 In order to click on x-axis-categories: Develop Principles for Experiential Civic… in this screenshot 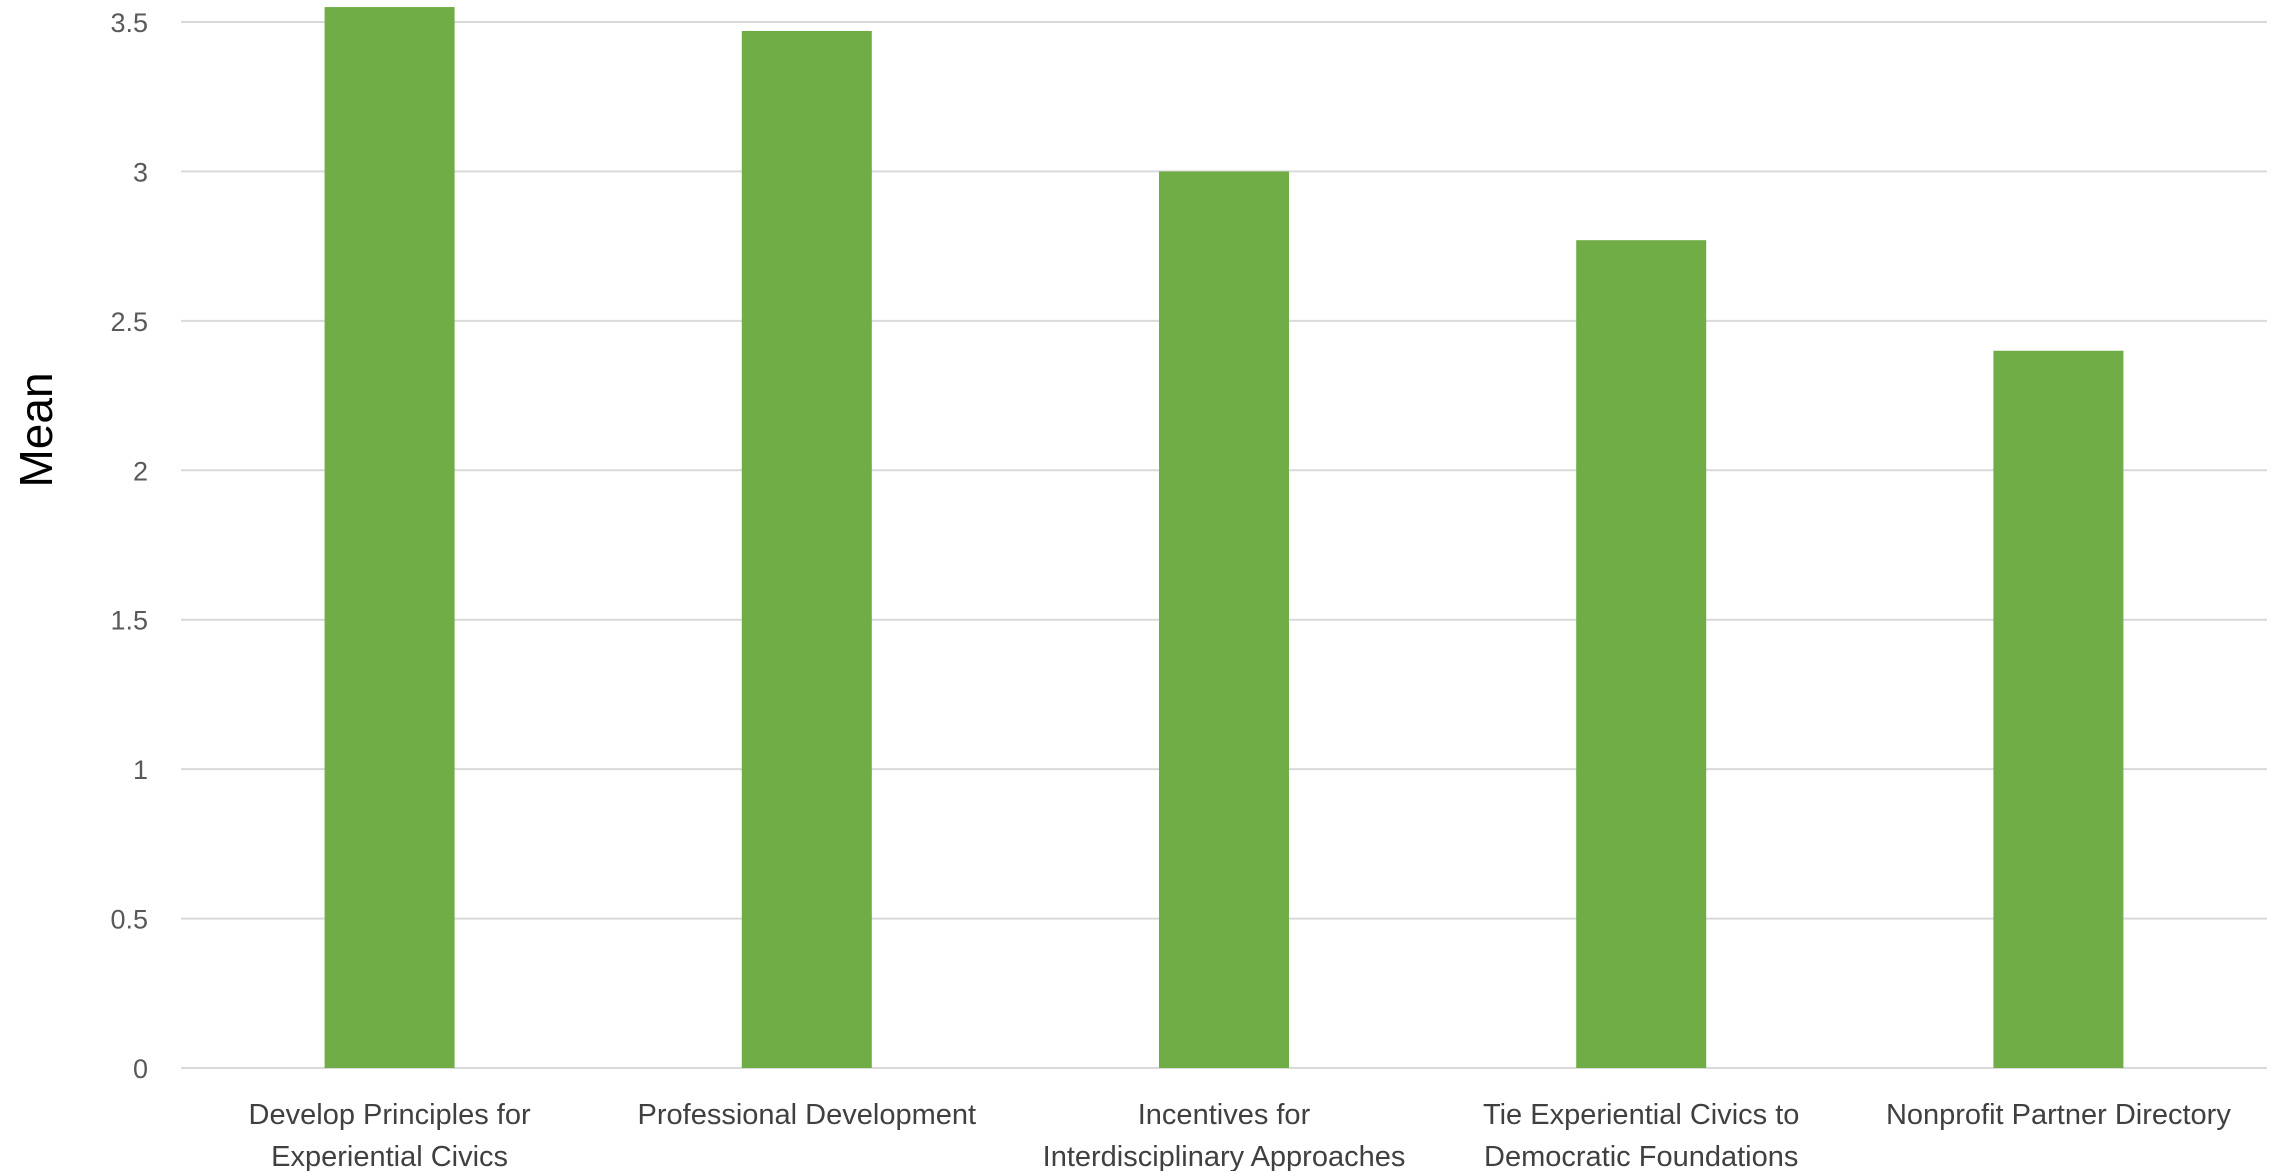, I will do `click(1240, 1136)`.